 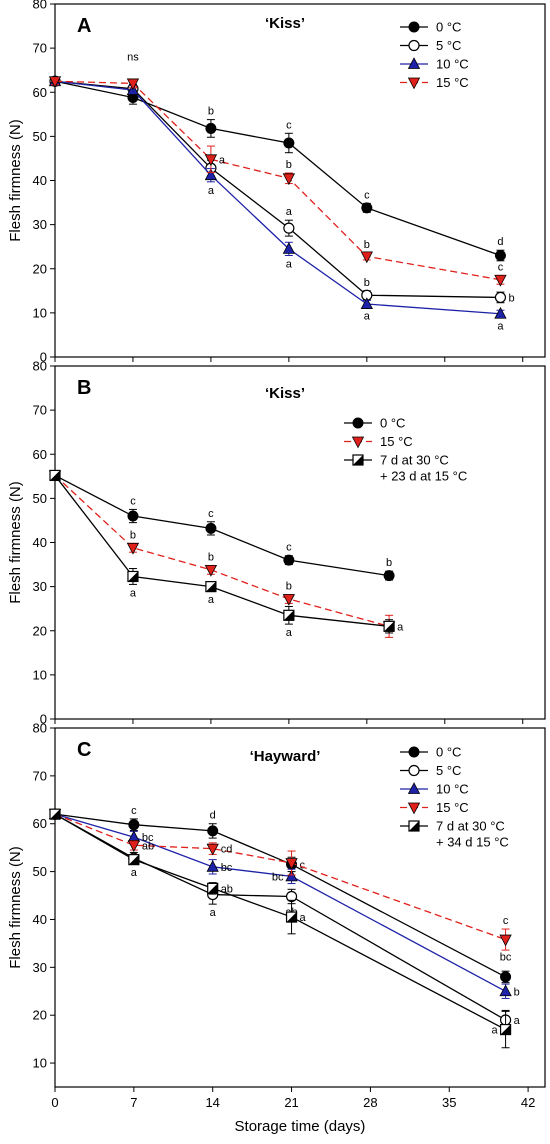 I want to click on legend: 0 °C 15 °C 7 d at 30 °C+ 23 d at 15 °C, so click(x=405, y=450).